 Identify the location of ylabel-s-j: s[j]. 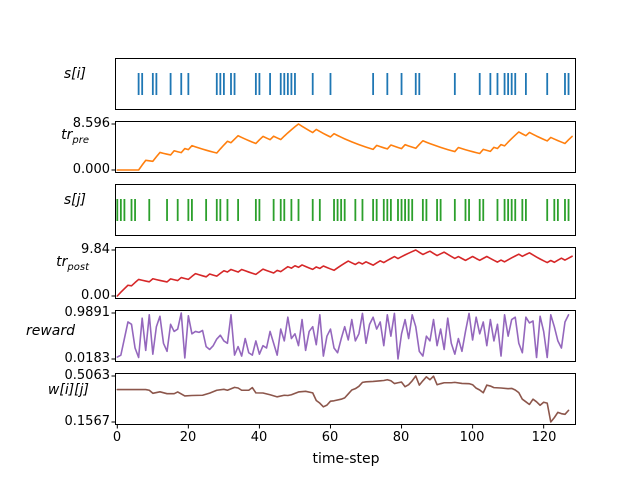
(75, 200).